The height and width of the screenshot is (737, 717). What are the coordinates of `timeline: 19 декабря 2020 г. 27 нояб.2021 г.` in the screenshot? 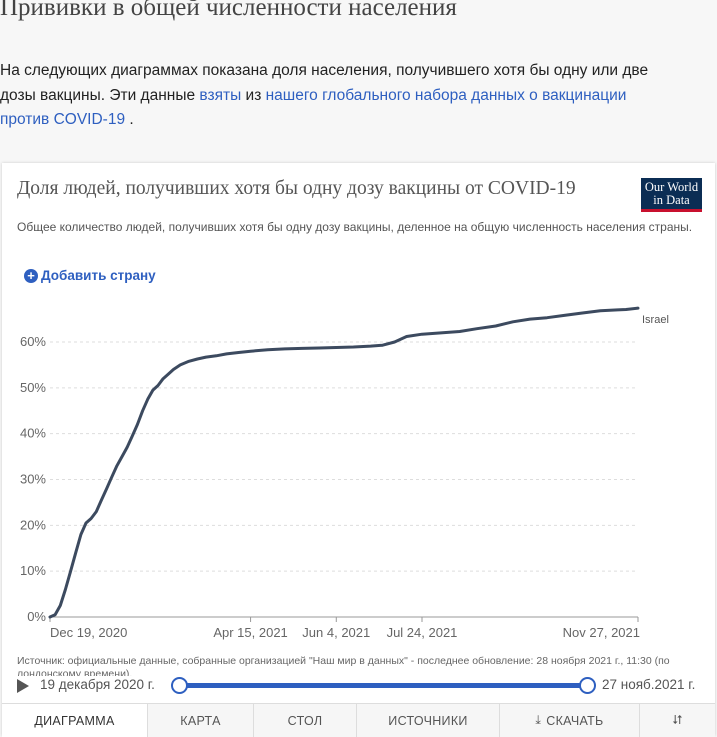 It's located at (358, 686).